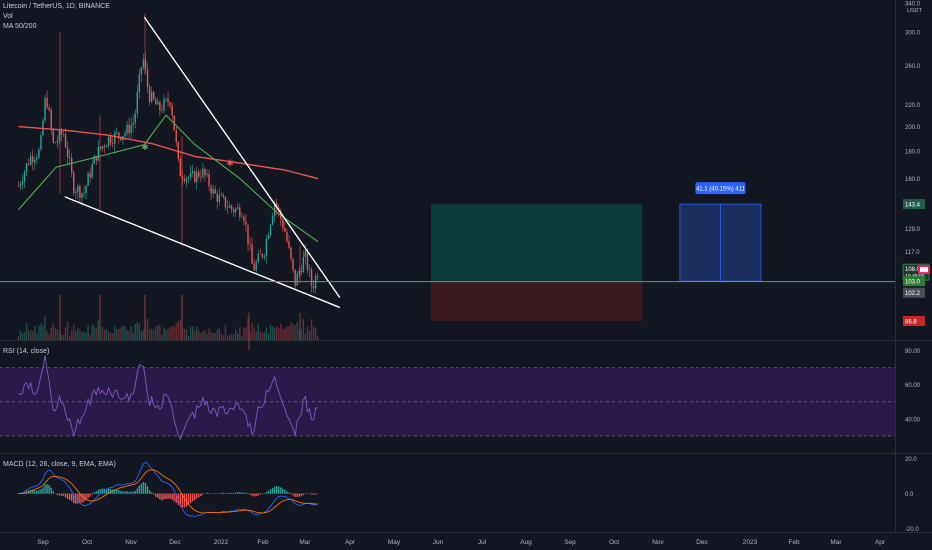  Describe the element at coordinates (913, 180) in the screenshot. I see `price-tick-label: 160.0` at that location.